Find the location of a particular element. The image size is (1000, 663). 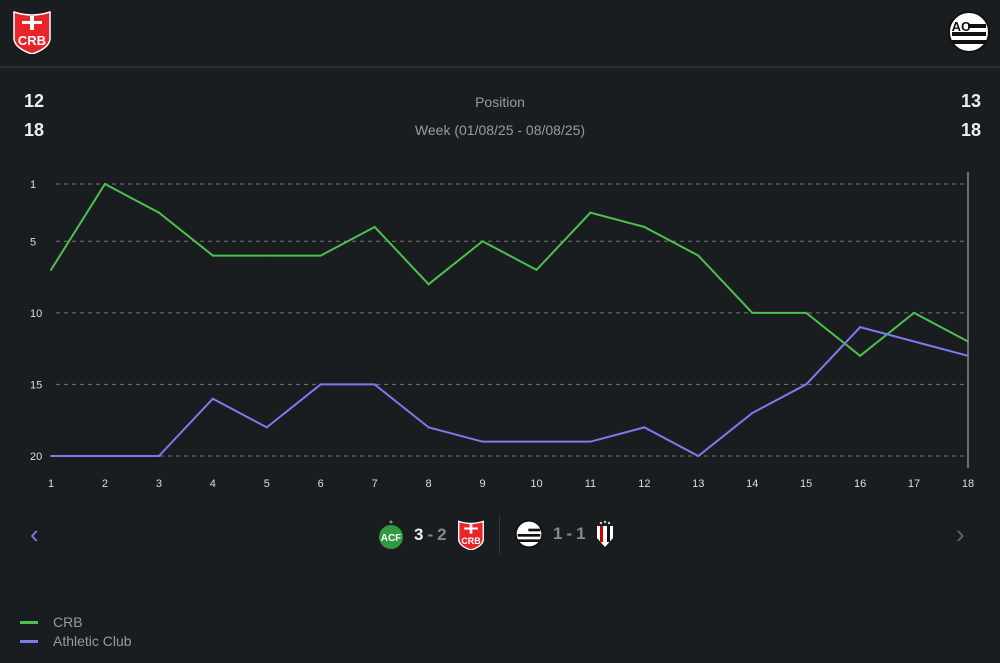

x-tick-label: 16 is located at coordinates (860, 484).